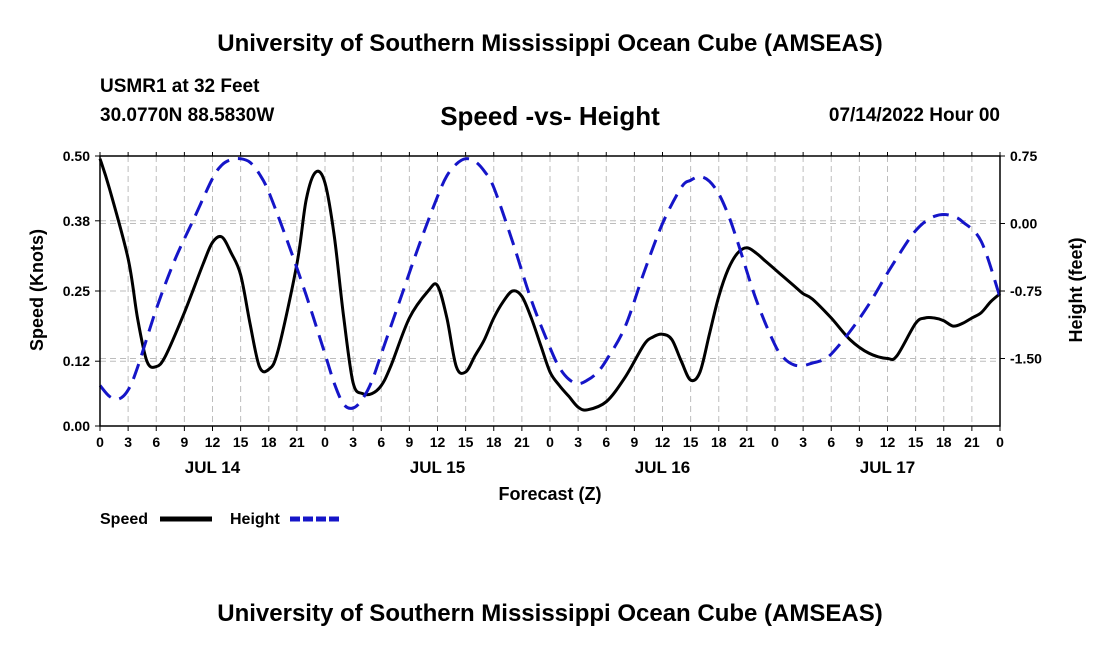  I want to click on y-tick-label: 0.00, so click(76, 426).